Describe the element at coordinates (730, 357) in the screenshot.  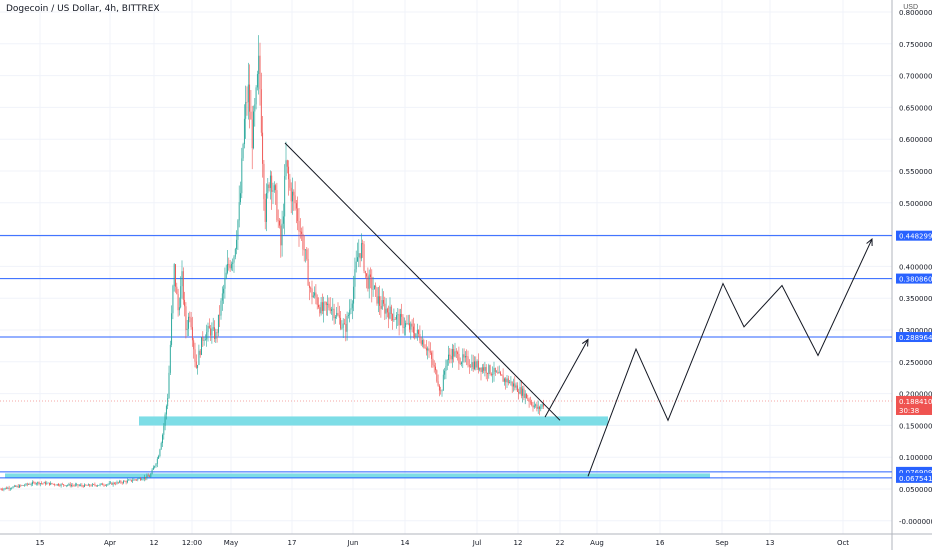
I see `projection-path` at that location.